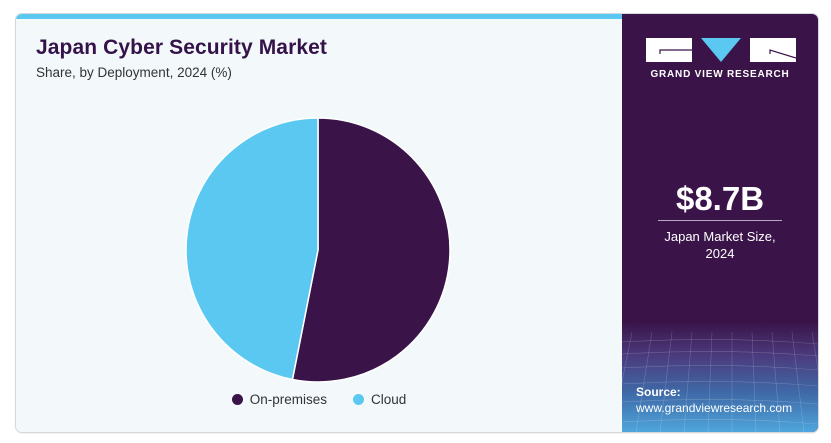 This screenshot has width=831, height=443. I want to click on legend-swatch-on-premises, so click(237, 399).